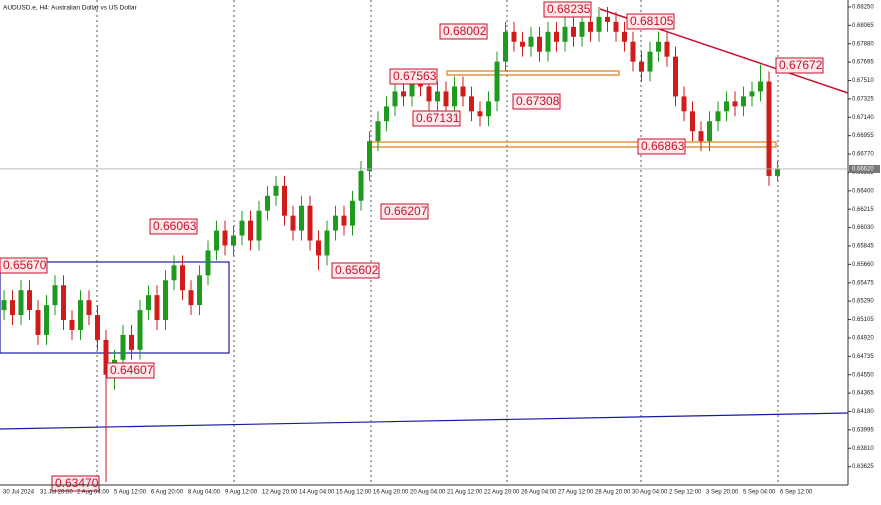 This screenshot has width=881, height=505. Describe the element at coordinates (652, 21) in the screenshot. I see `annotation-label: 0.68105` at that location.